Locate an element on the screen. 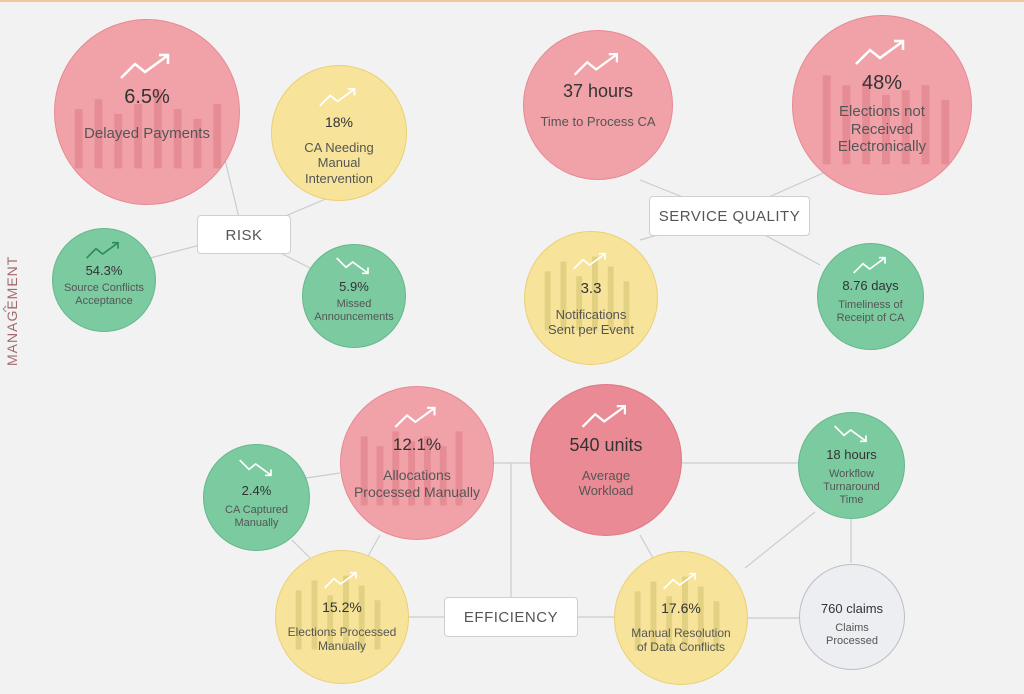 The width and height of the screenshot is (1024, 694). kpi-bubble-ca-captured-manually: 2.4% CA Captured Manually is located at coordinates (256, 497).